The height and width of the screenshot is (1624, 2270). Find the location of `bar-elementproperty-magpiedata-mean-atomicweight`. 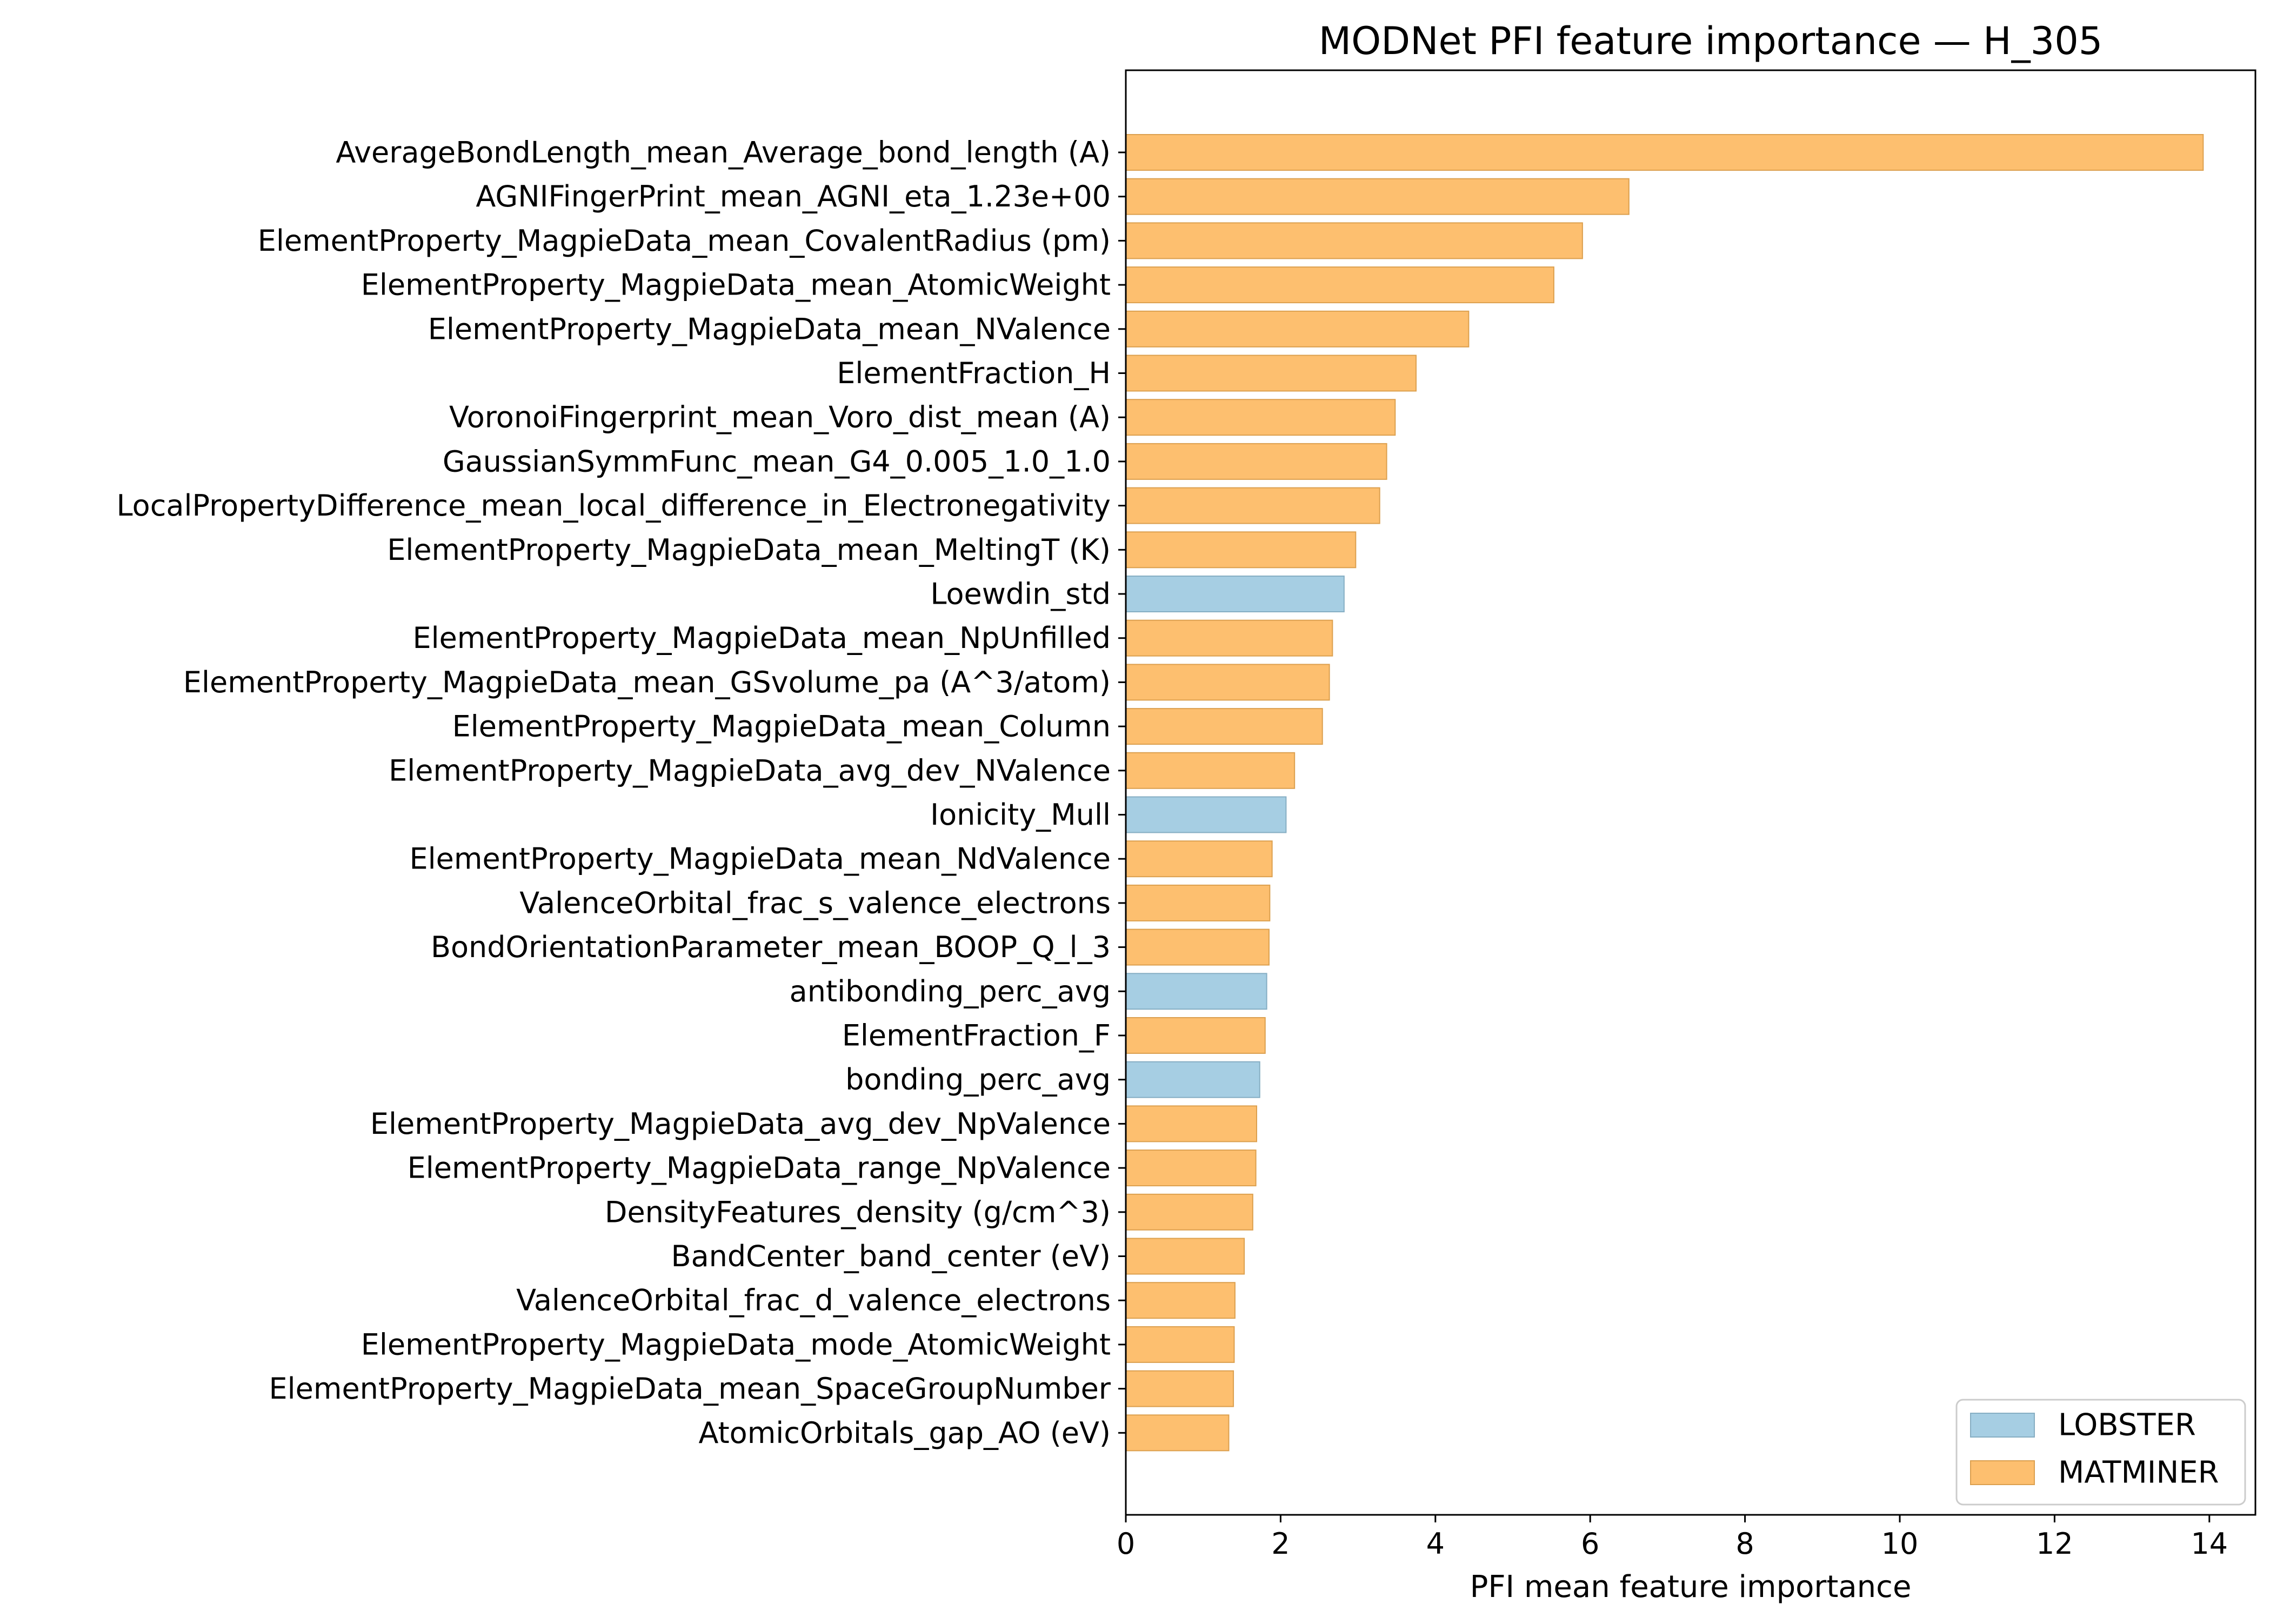

bar-elementproperty-magpiedata-mean-atomicweight is located at coordinates (1339, 285).